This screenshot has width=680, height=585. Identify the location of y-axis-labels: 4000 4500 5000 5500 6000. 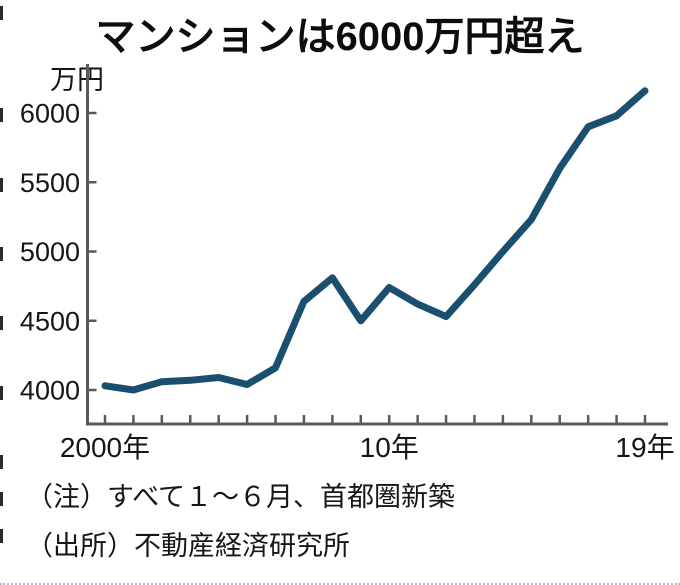
(50, 252).